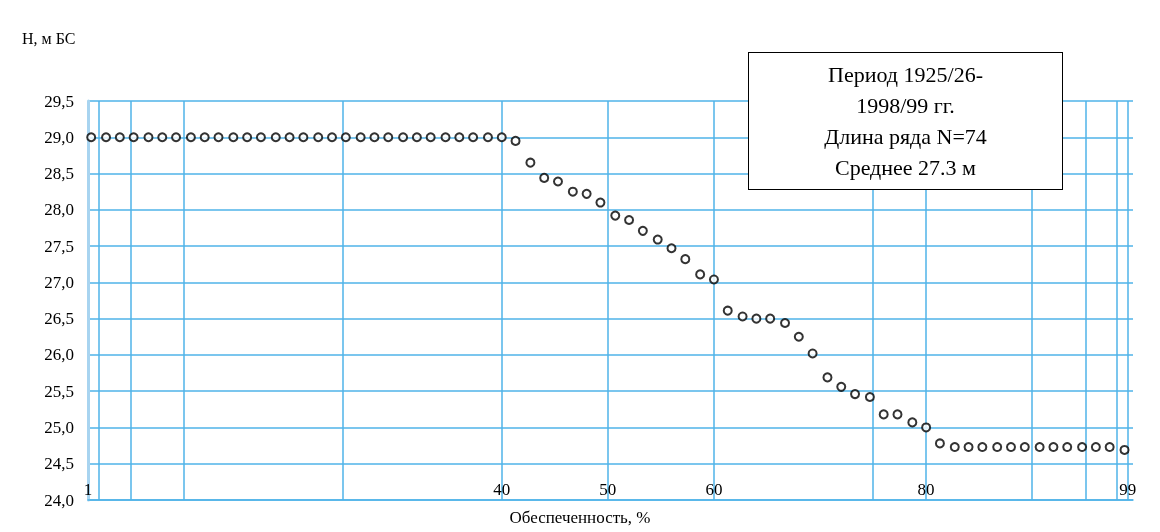  I want to click on x-tick-label: 40, so click(502, 489).